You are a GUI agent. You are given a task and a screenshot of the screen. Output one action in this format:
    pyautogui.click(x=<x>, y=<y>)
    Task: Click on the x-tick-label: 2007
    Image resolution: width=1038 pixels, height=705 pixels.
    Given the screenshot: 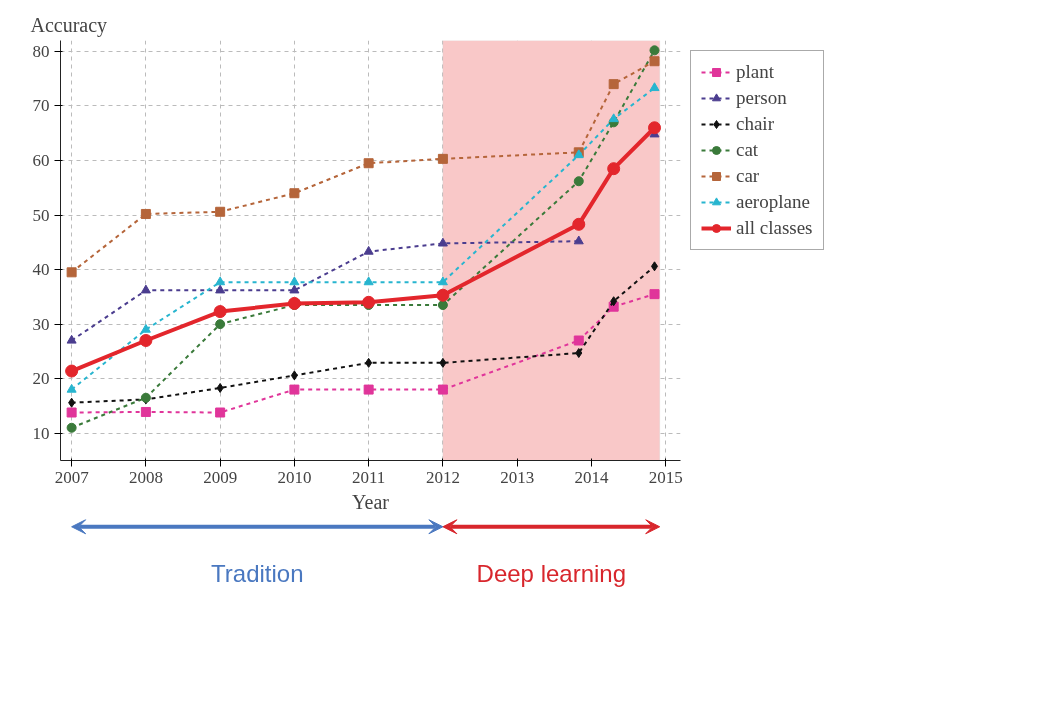 What is the action you would take?
    pyautogui.click(x=72, y=477)
    